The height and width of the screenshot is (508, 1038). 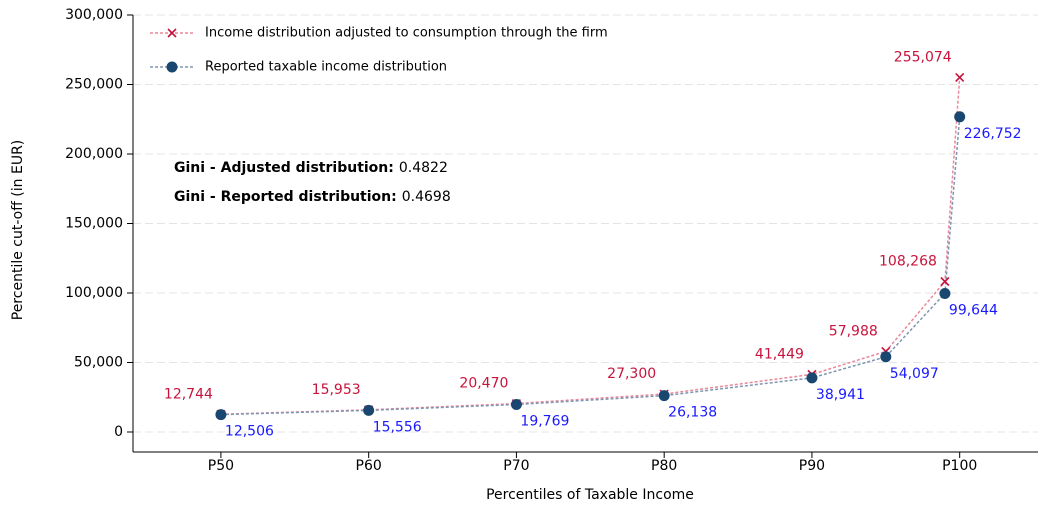 What do you see at coordinates (336, 390) in the screenshot?
I see `data-label: 15,953` at bounding box center [336, 390].